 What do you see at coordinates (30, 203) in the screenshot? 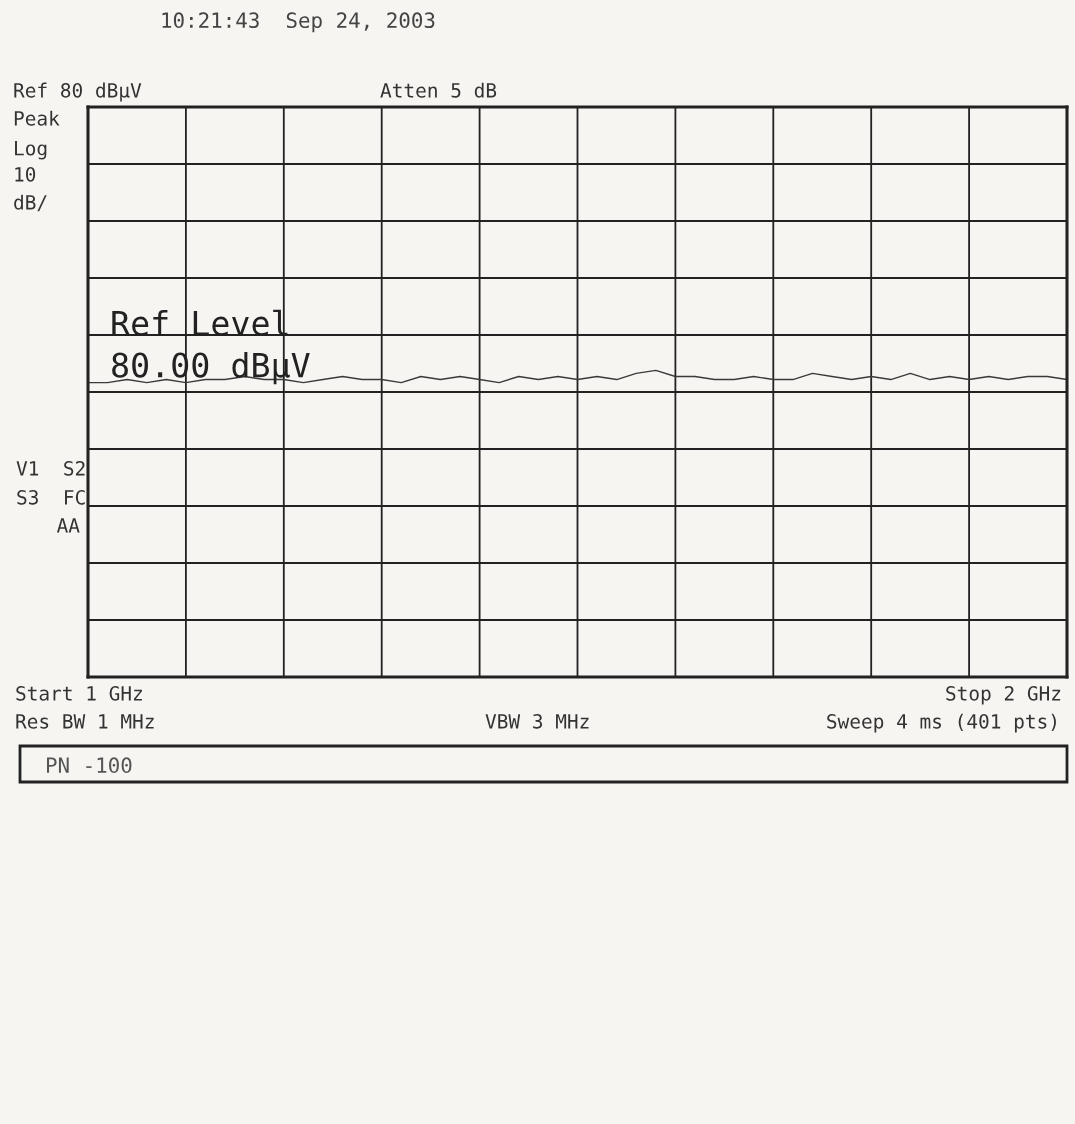
I see `text: dB/` at bounding box center [30, 203].